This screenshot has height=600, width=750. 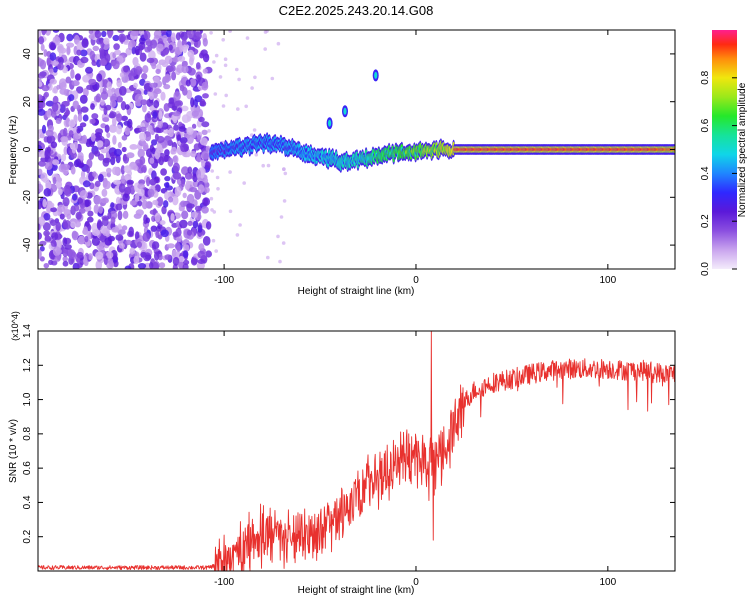 What do you see at coordinates (13, 451) in the screenshot?
I see `snr-y-label: SNR (10 * v/v)` at bounding box center [13, 451].